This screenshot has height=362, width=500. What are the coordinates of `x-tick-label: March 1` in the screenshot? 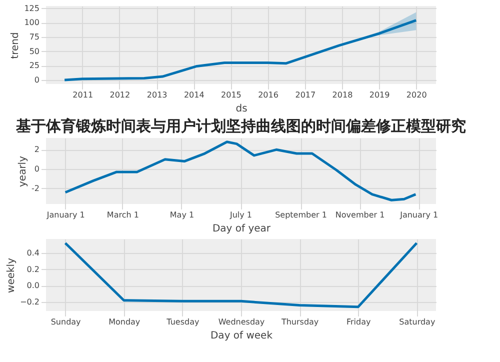 It's located at (122, 215).